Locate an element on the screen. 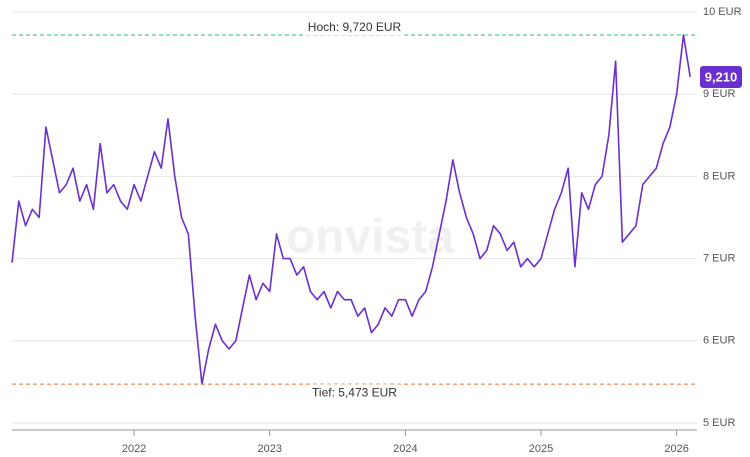  watermark: onvista is located at coordinates (370, 237).